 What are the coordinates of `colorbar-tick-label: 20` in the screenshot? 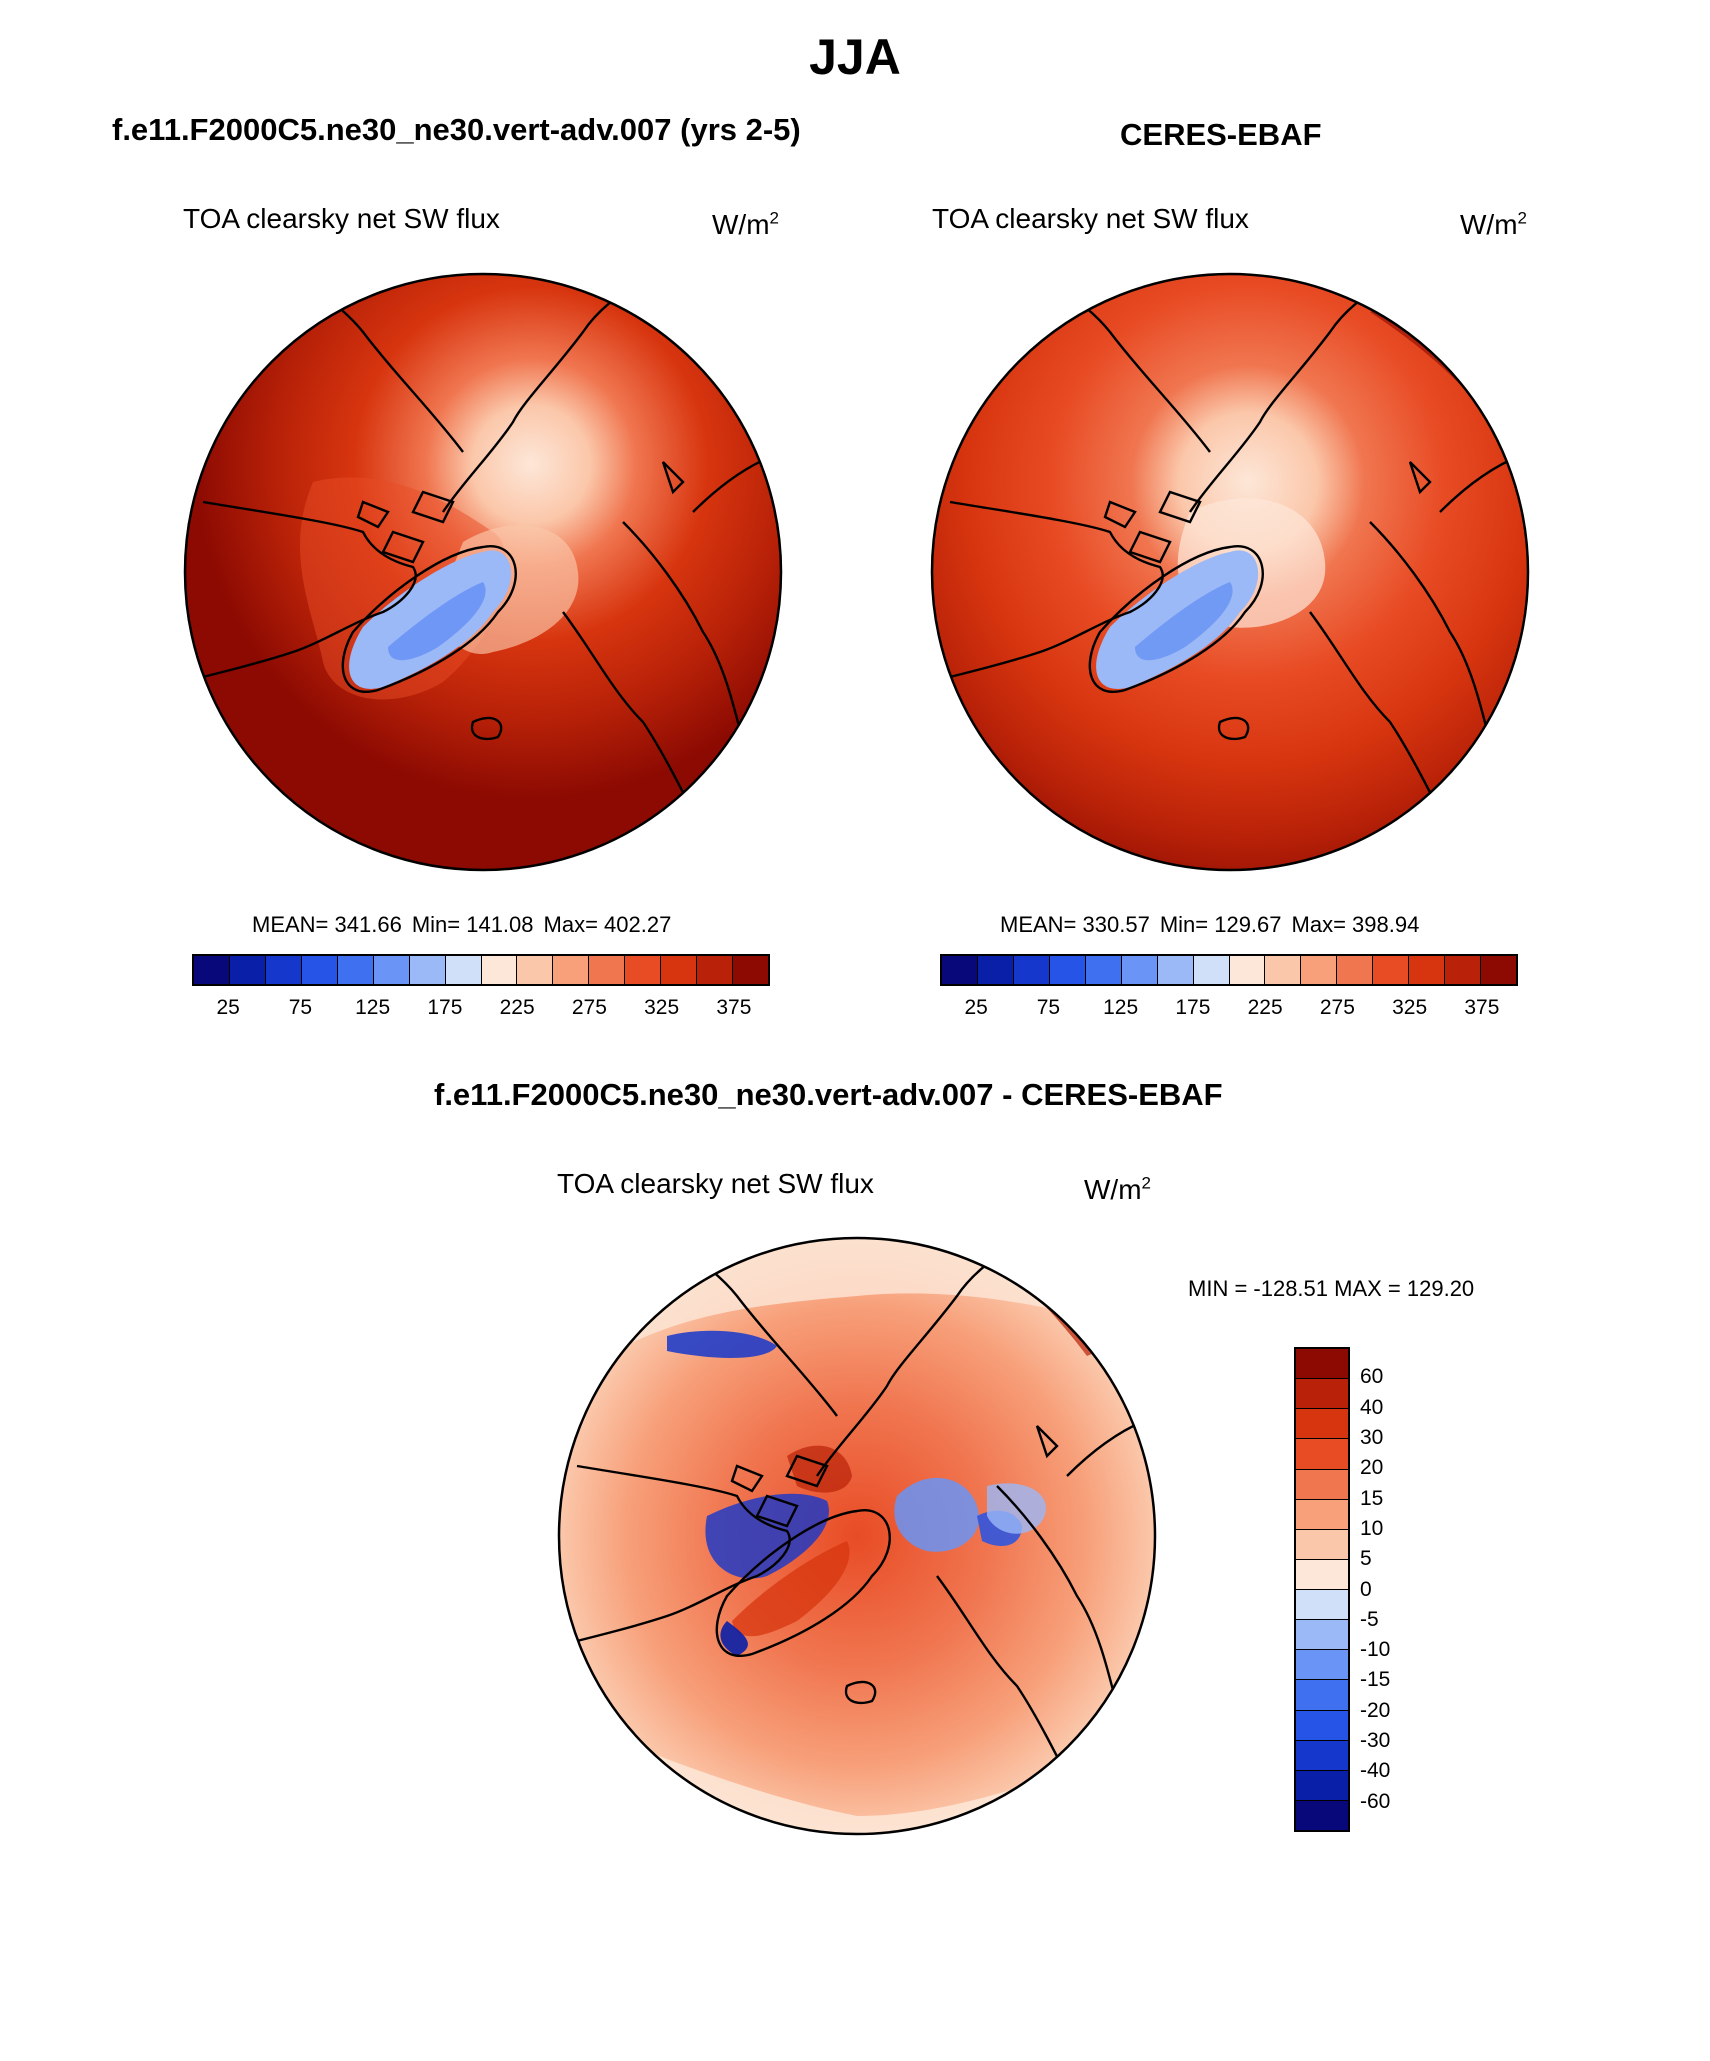 It's located at (1372, 1468).